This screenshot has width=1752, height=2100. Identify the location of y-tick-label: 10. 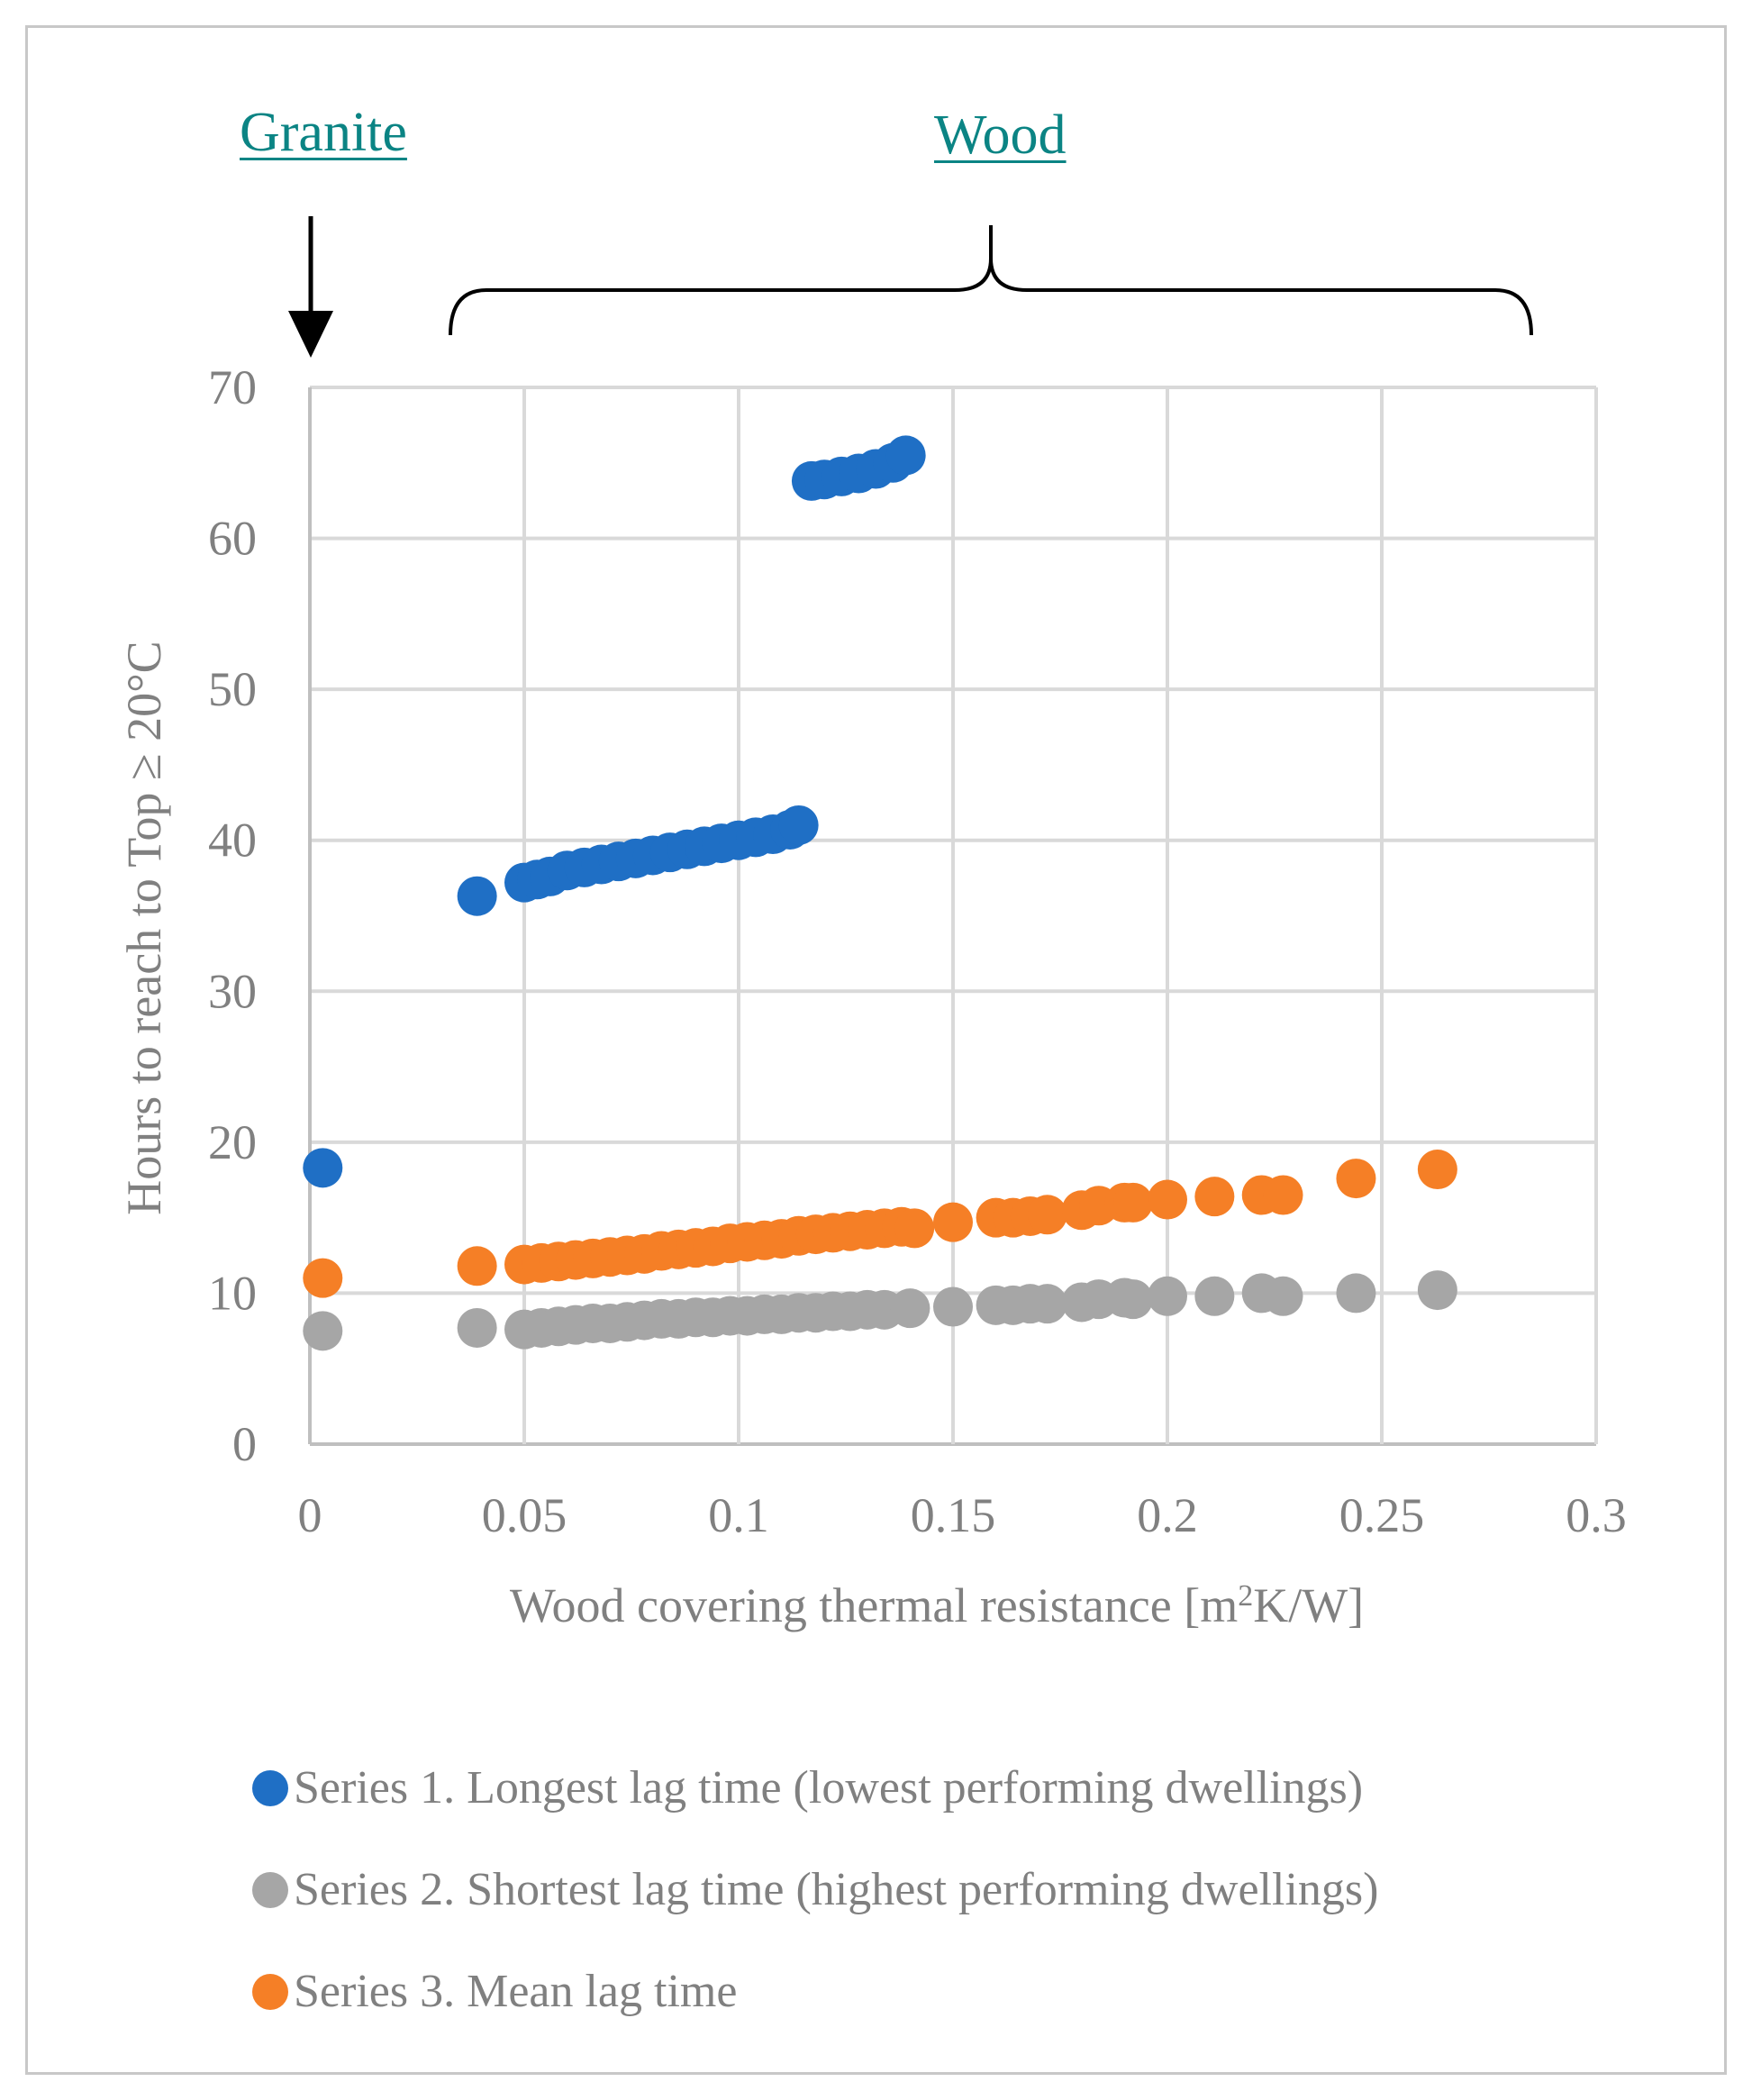
(232, 1293).